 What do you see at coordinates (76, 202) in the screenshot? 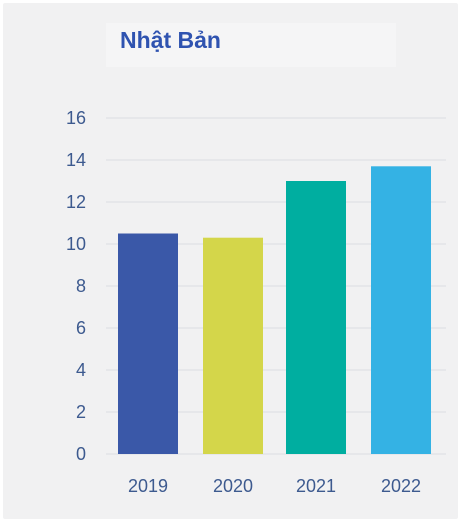
I see `y-tick-label: 12` at bounding box center [76, 202].